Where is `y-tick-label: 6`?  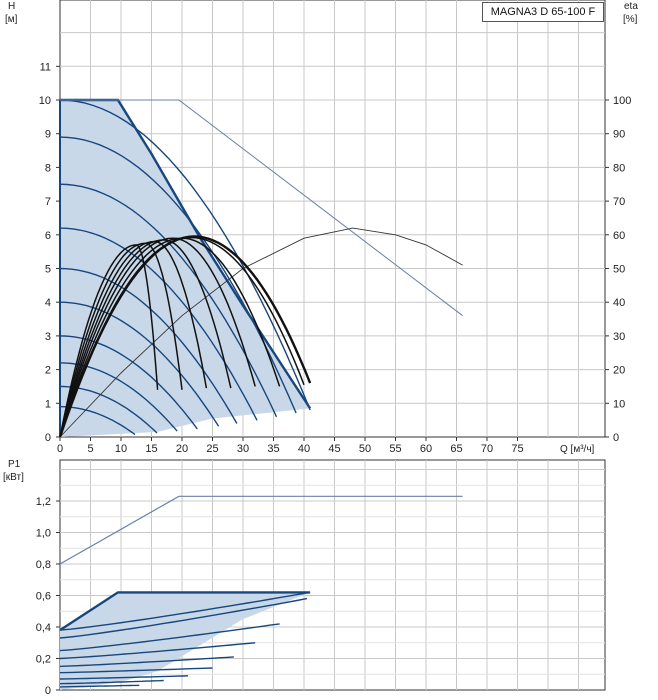 y-tick-label: 6 is located at coordinates (48, 236).